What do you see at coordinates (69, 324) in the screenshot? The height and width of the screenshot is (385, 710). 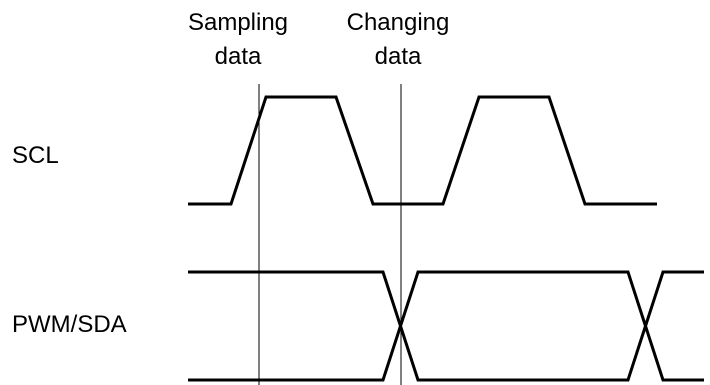 I see `sda-signal-label: PWM/SDA` at bounding box center [69, 324].